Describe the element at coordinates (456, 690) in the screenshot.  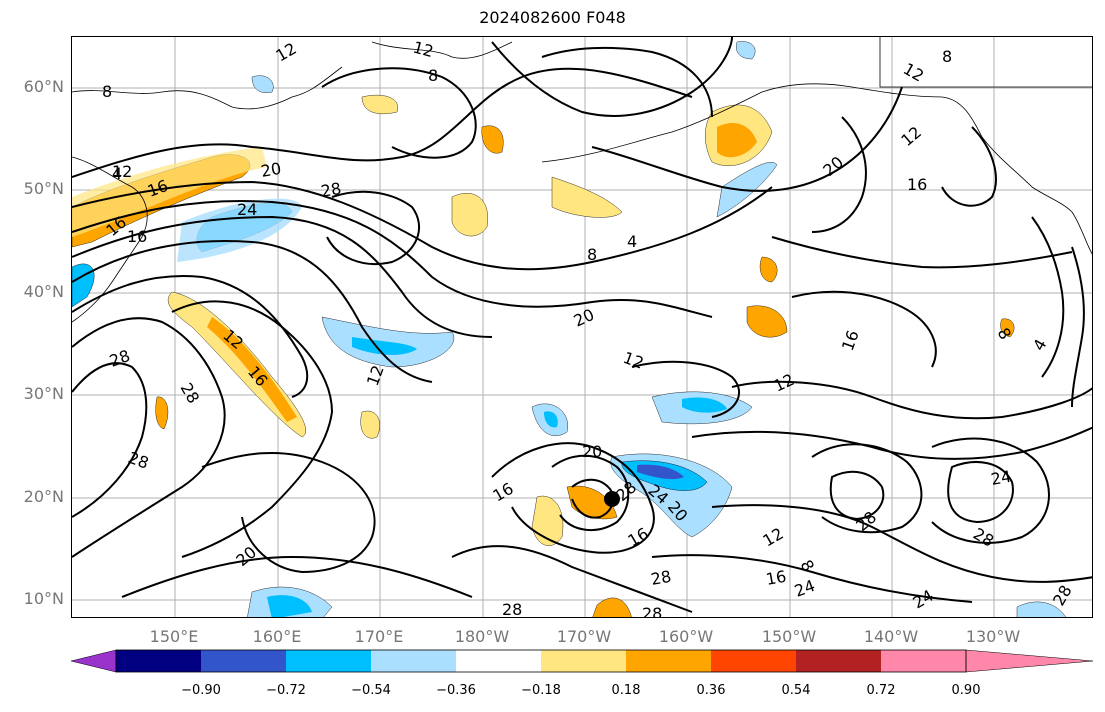
I see `colorbar-tick: −0.36` at that location.